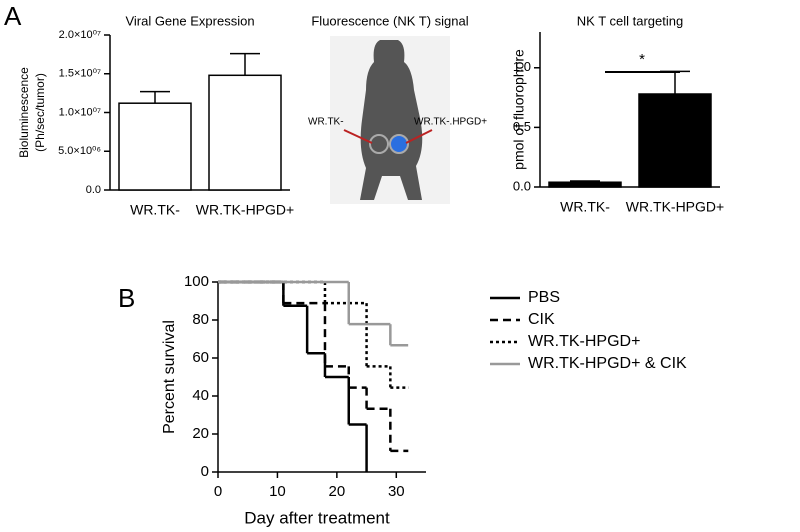 This screenshot has width=800, height=532. I want to click on x-tick-label: 0, so click(218, 491).